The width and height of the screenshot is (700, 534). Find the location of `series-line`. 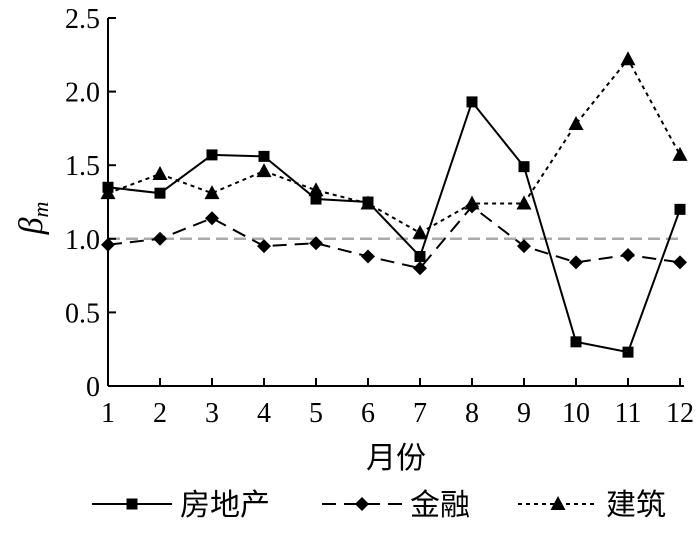

series-line is located at coordinates (394, 237).